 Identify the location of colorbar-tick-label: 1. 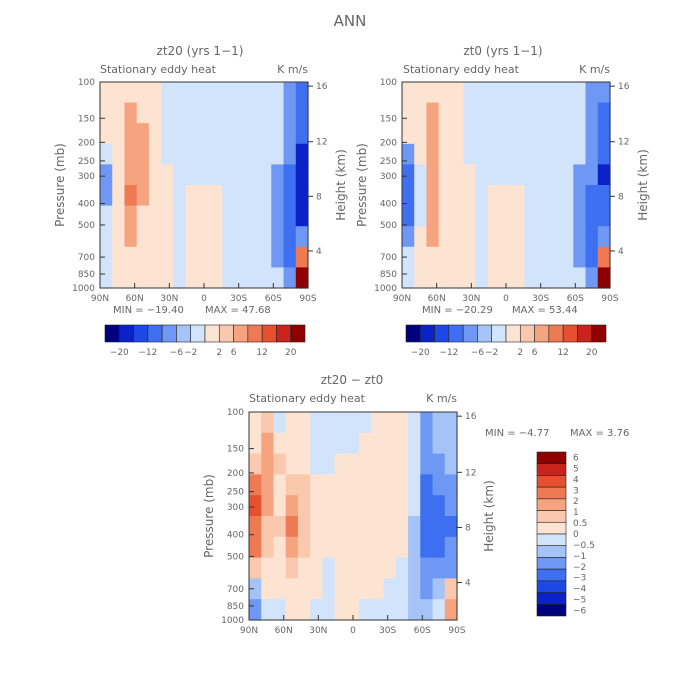
(576, 513).